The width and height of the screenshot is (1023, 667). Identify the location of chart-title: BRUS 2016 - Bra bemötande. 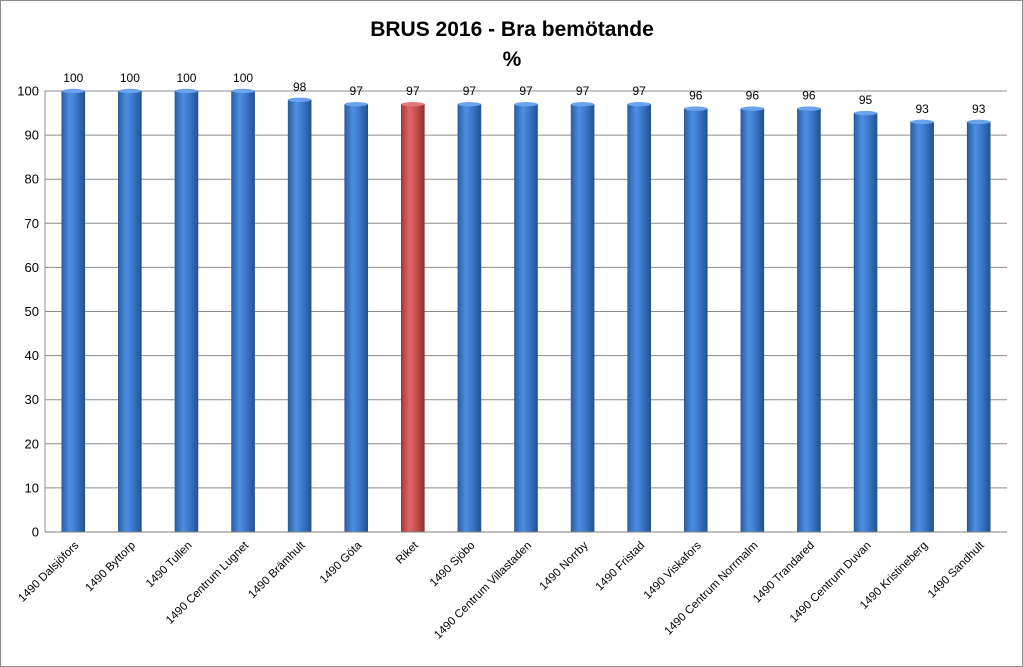
(512, 29).